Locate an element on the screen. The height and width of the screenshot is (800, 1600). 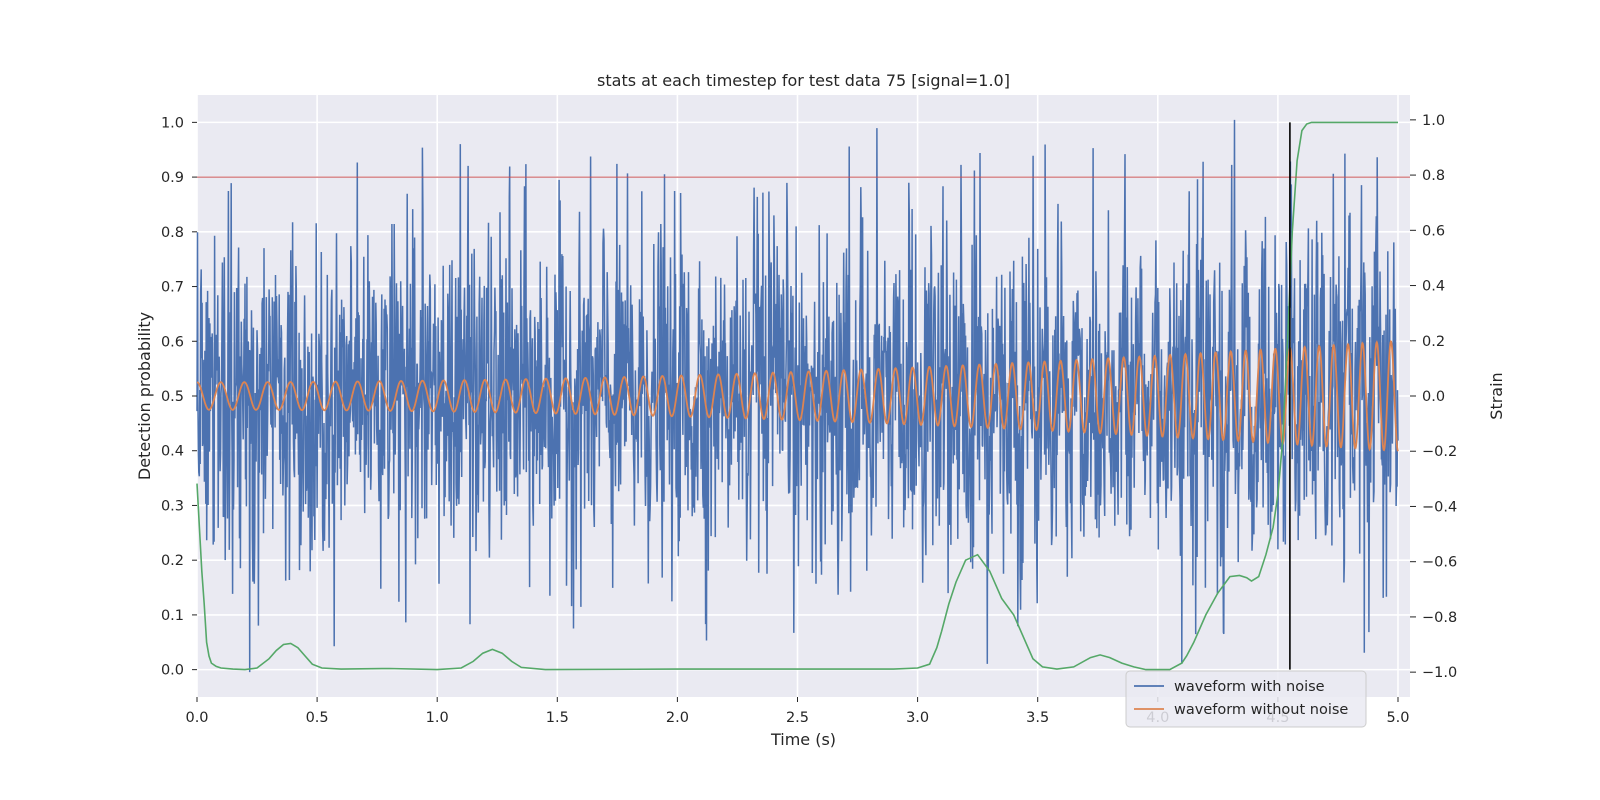
x-axis-label: Time (s) is located at coordinates (803, 739).